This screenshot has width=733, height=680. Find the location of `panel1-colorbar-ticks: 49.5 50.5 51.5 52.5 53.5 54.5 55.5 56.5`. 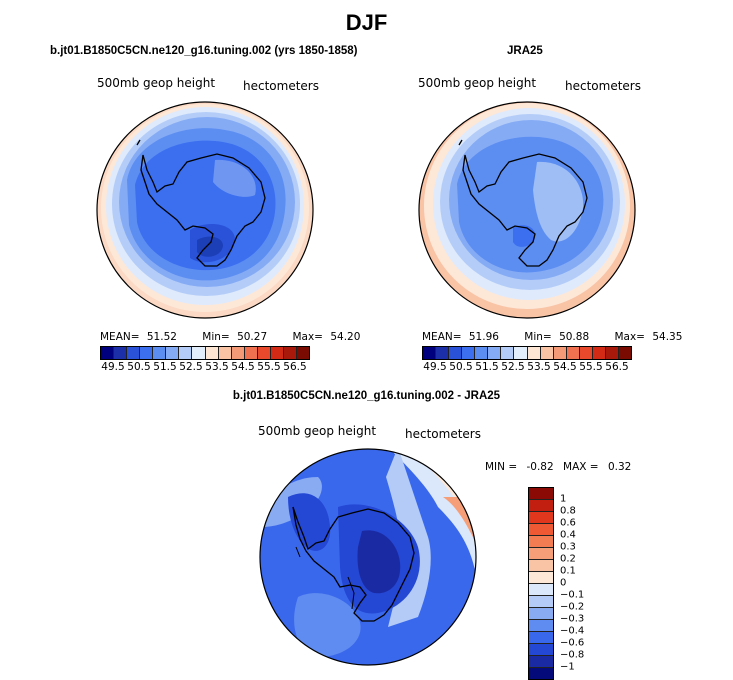

panel1-colorbar-ticks: 49.5 50.5 51.5 52.5 53.5 54.5 55.5 56.5 is located at coordinates (204, 368).